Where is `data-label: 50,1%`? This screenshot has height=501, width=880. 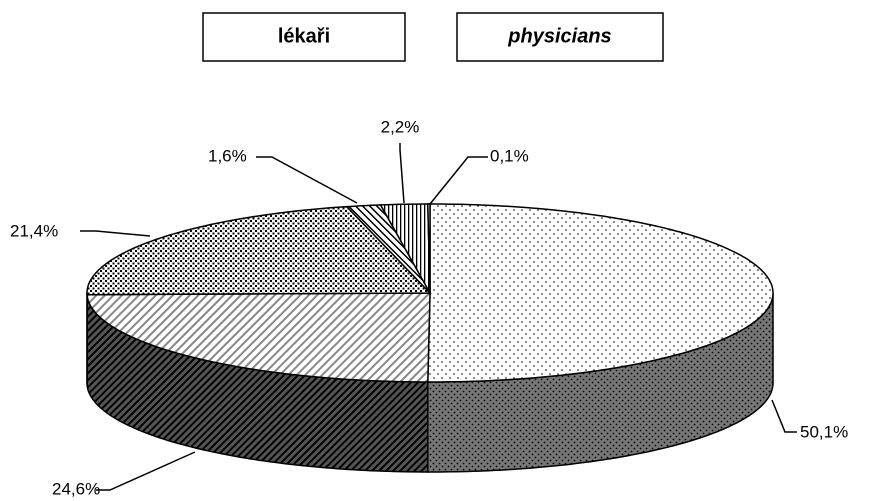 data-label: 50,1% is located at coordinates (824, 431).